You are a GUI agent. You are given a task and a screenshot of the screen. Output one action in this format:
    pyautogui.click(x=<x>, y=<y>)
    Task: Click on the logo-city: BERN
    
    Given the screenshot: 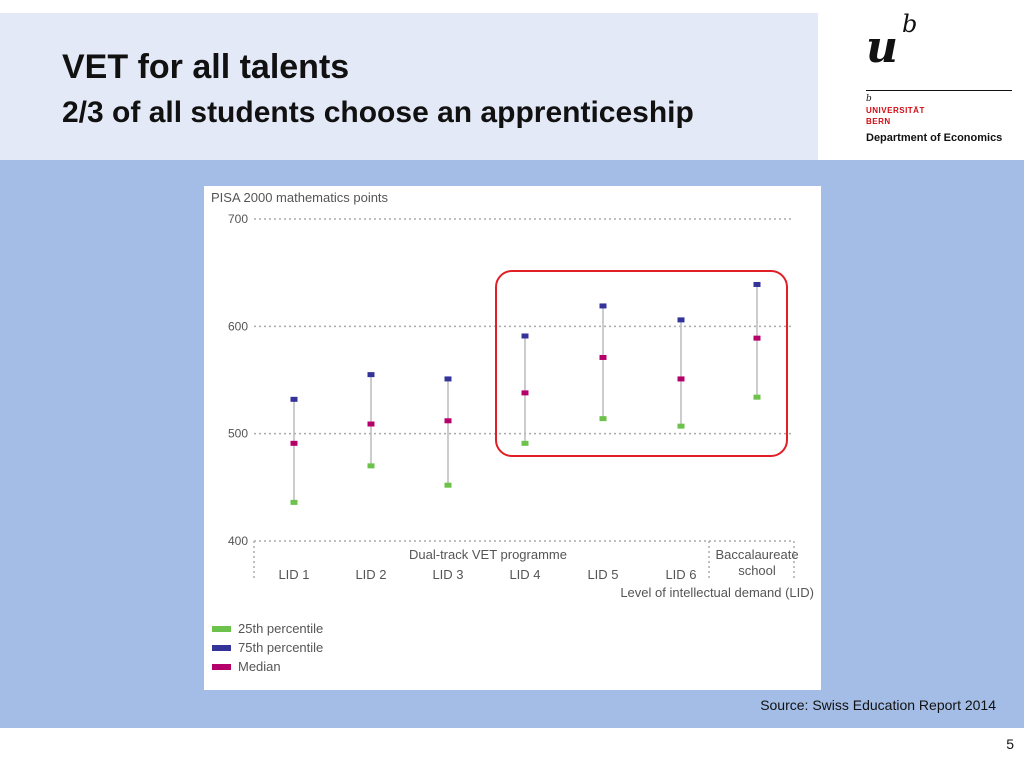 What is the action you would take?
    pyautogui.click(x=878, y=121)
    